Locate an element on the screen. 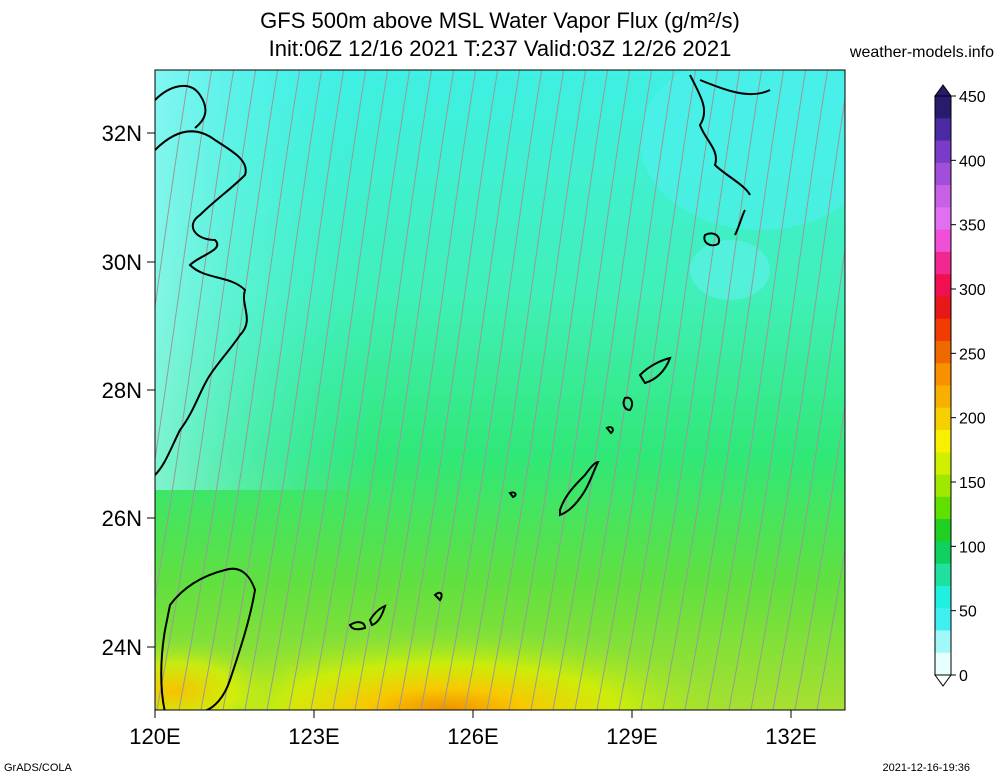 The height and width of the screenshot is (779, 1000). taiwan-coast is located at coordinates (208, 638).